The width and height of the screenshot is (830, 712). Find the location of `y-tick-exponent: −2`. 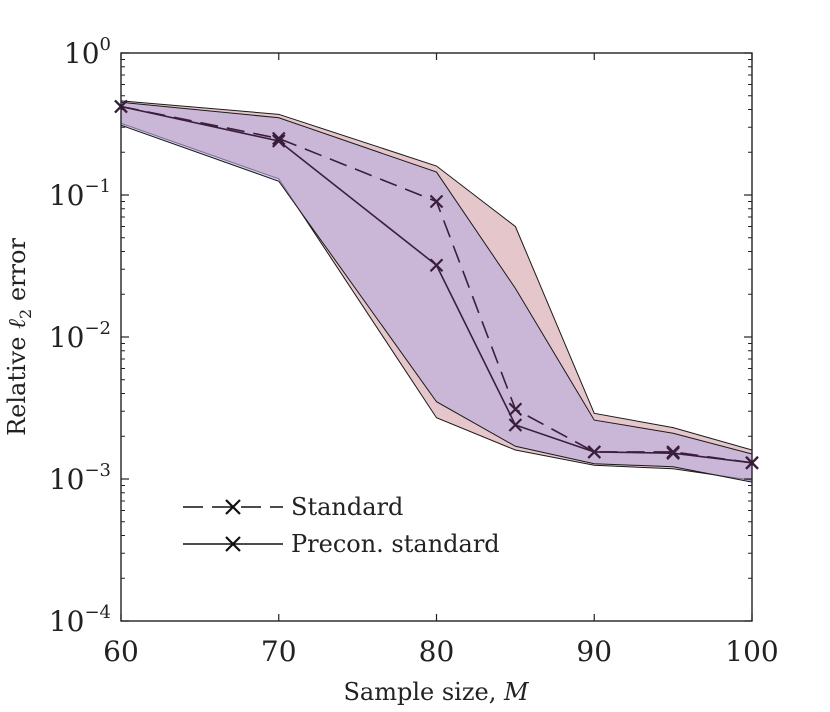

y-tick-exponent: −2 is located at coordinates (97, 328).